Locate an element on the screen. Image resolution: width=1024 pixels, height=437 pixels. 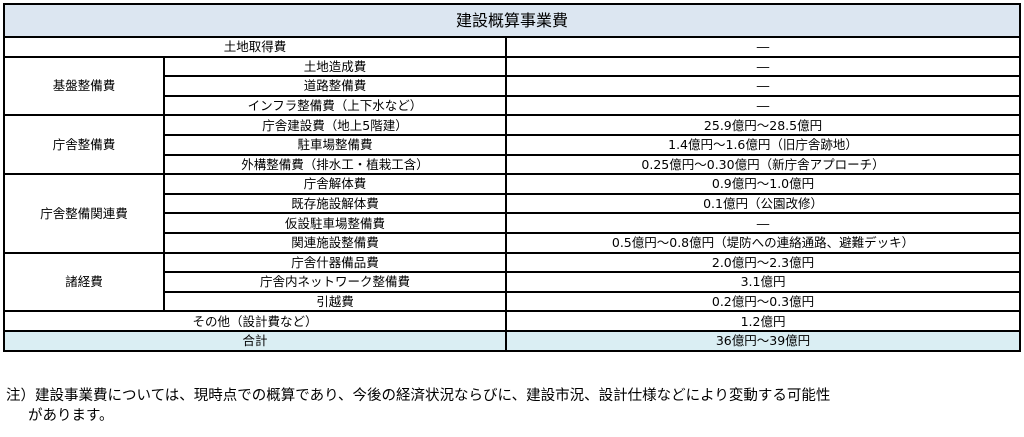
table-row: 引越費 0.2億円～0.3億円 is located at coordinates (513, 301).